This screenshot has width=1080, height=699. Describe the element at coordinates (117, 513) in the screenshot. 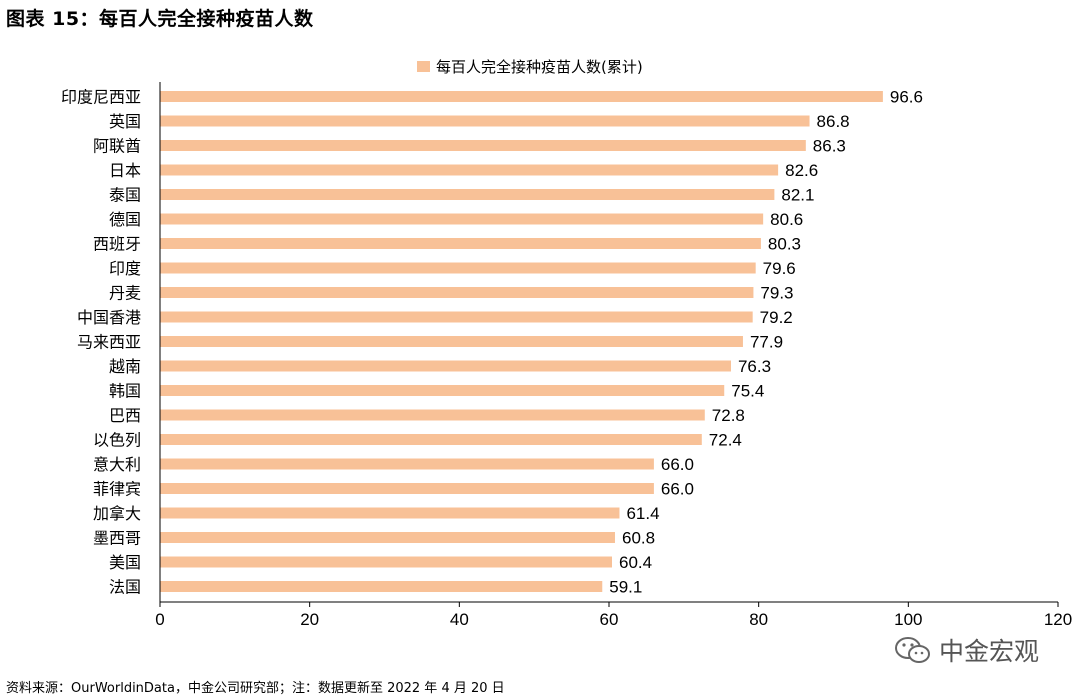

I see `category-label: 加拿大` at that location.